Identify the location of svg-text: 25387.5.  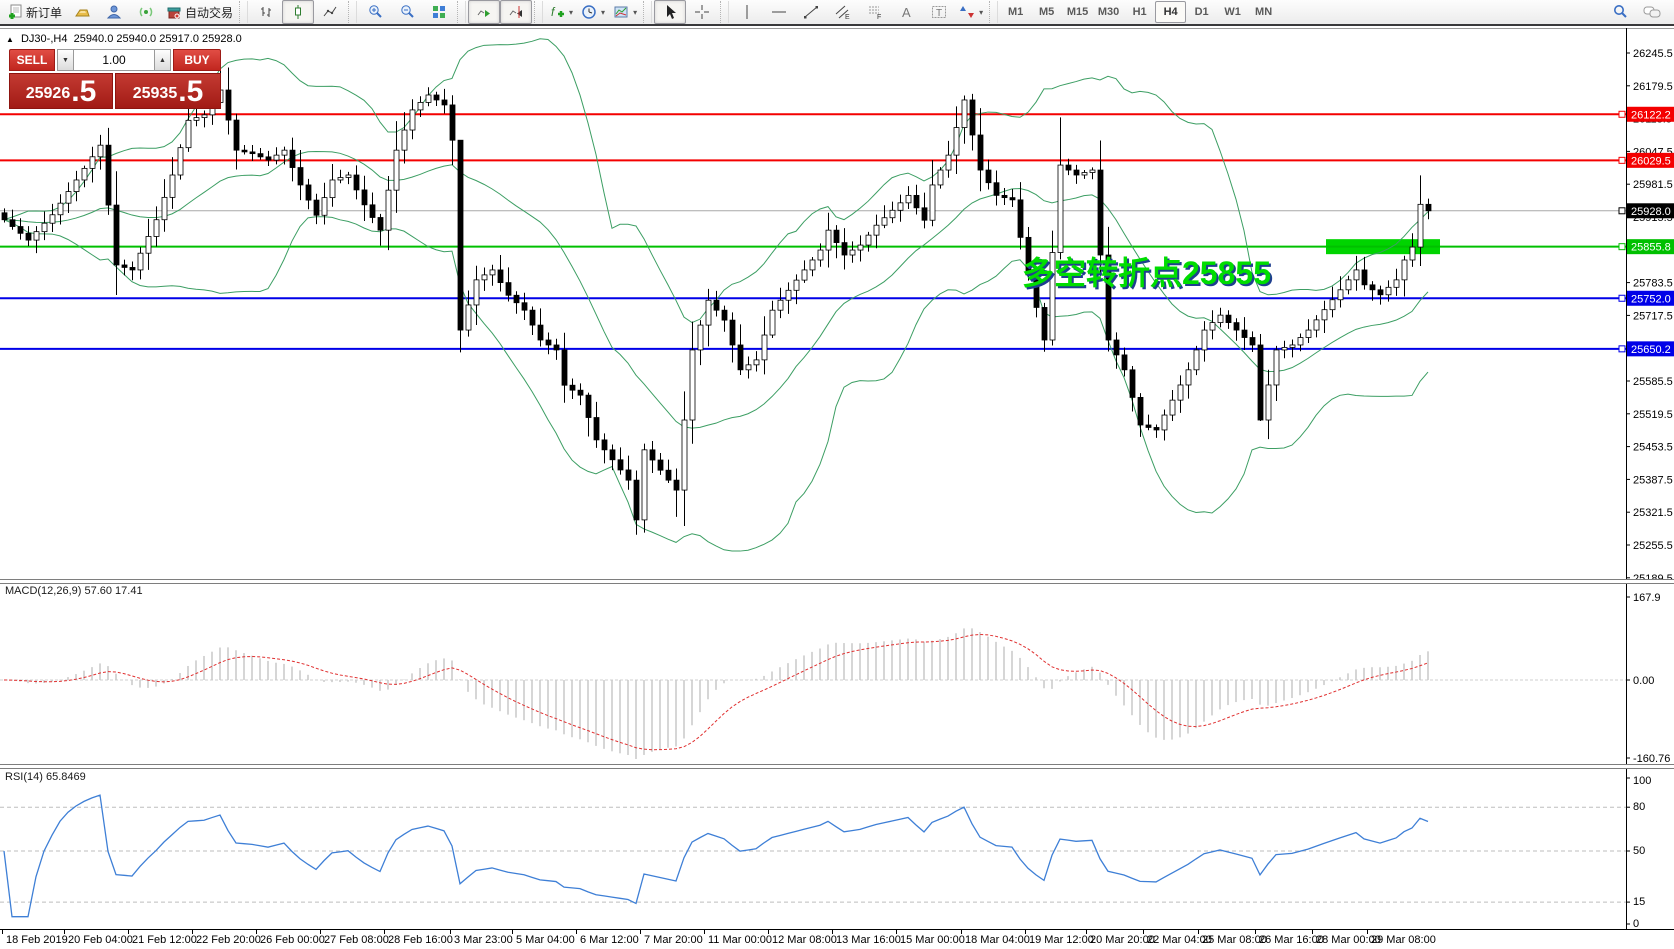
(1653, 480).